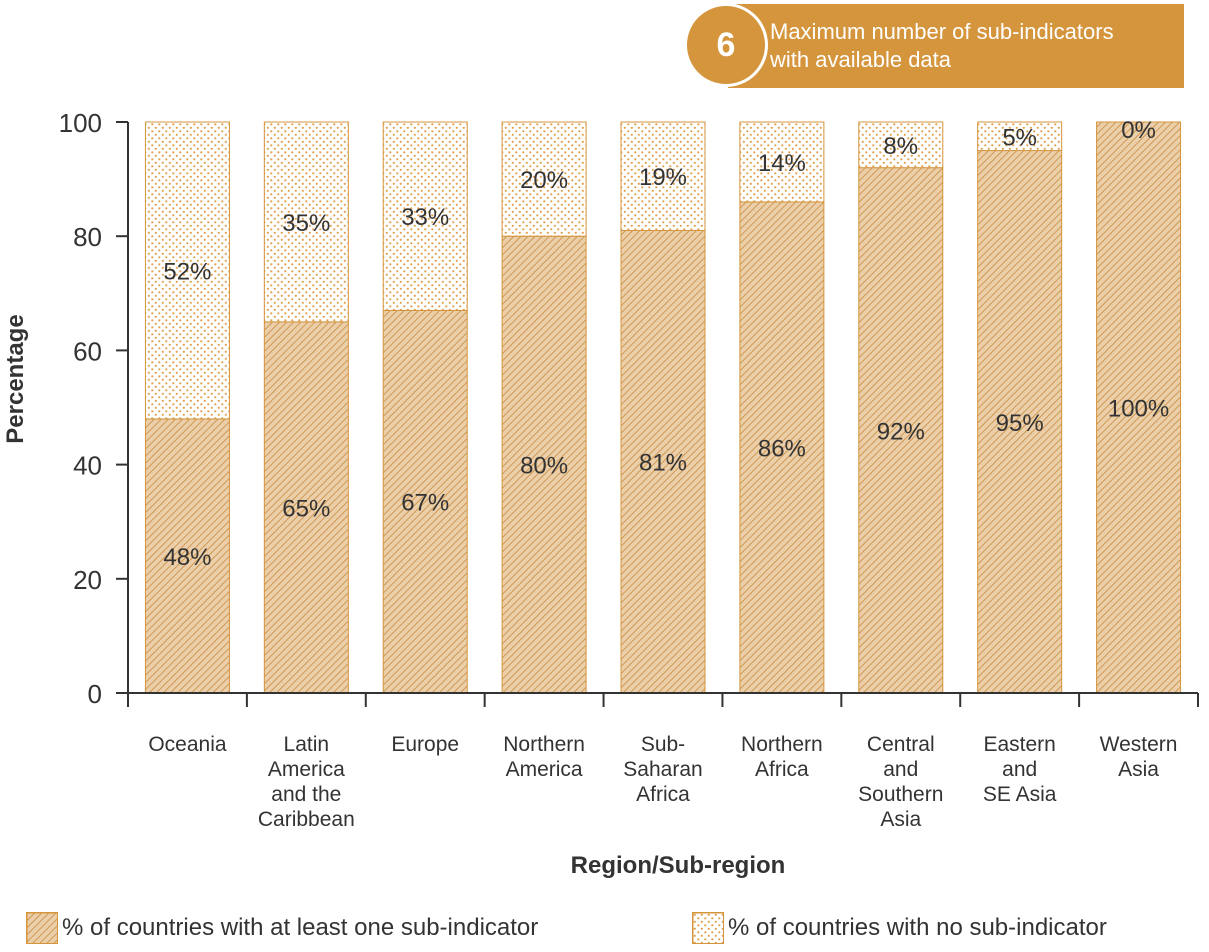  Describe the element at coordinates (544, 757) in the screenshot. I see `x-tick-label: Northern America` at that location.